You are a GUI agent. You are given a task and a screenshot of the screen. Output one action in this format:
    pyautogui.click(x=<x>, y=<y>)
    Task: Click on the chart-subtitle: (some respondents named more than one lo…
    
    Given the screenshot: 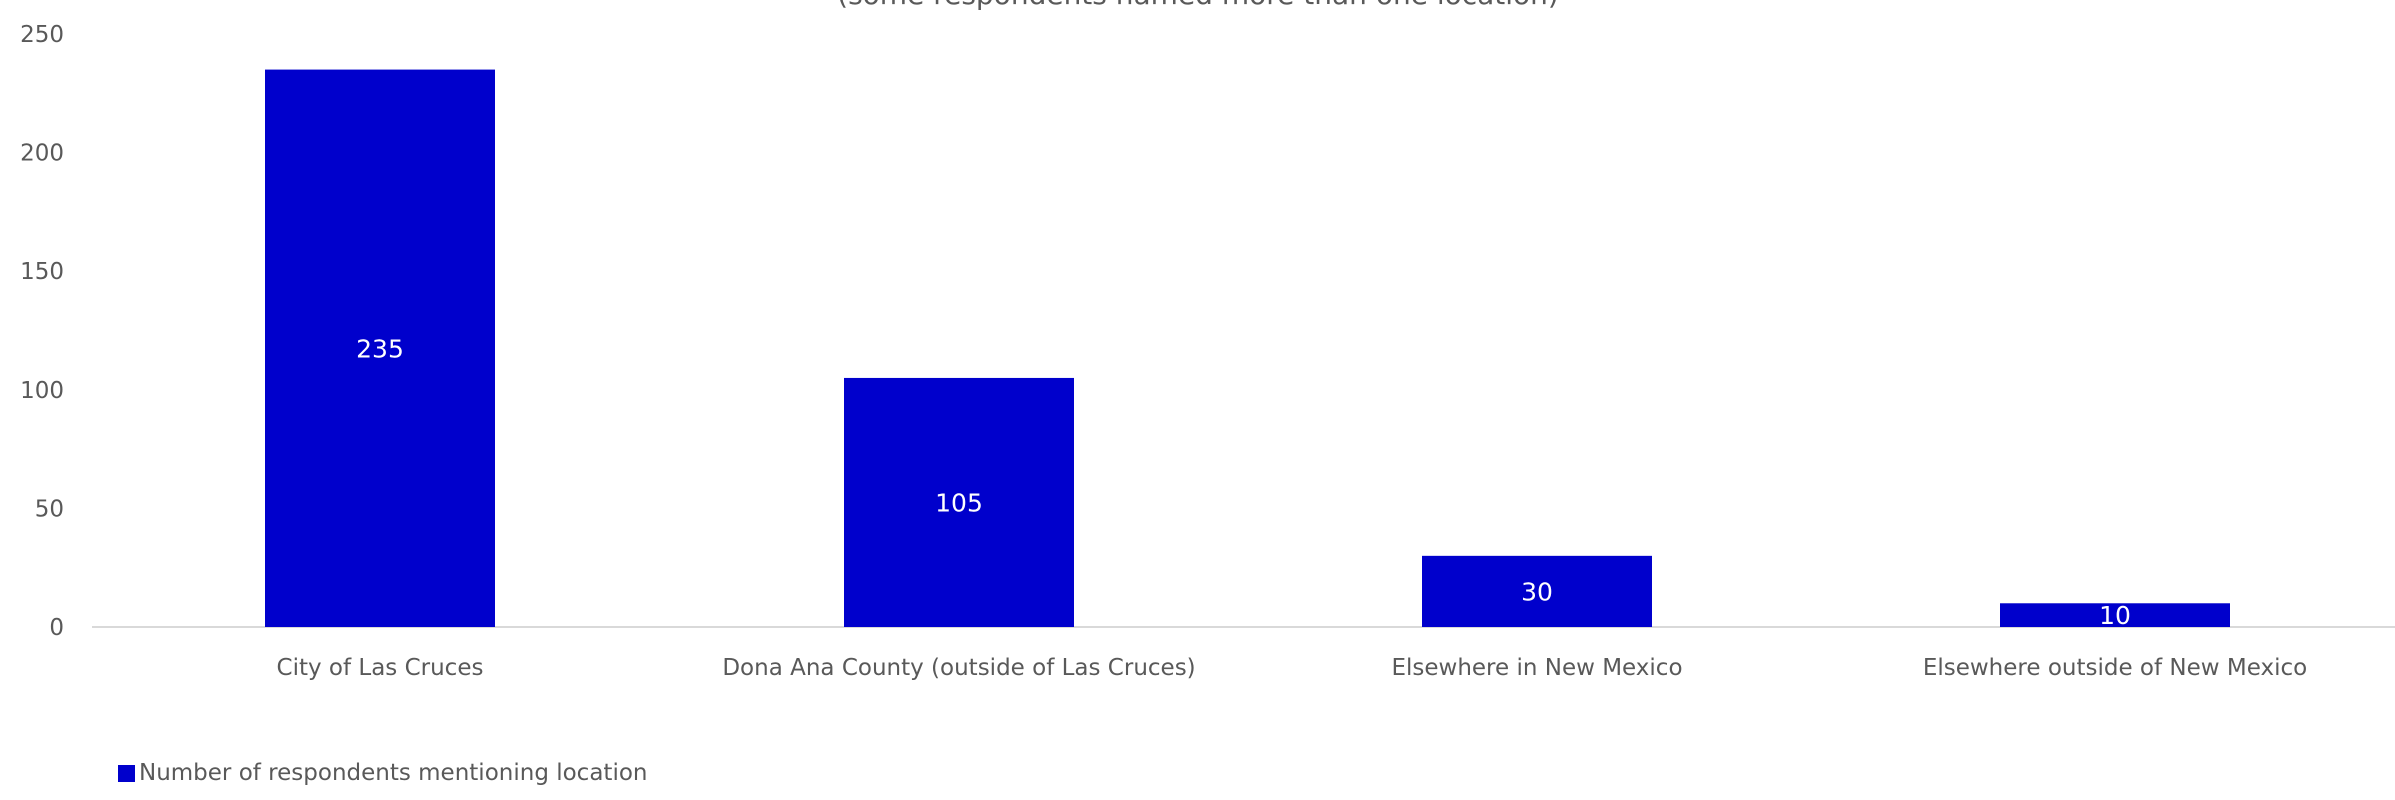 What is the action you would take?
    pyautogui.click(x=1198, y=5)
    